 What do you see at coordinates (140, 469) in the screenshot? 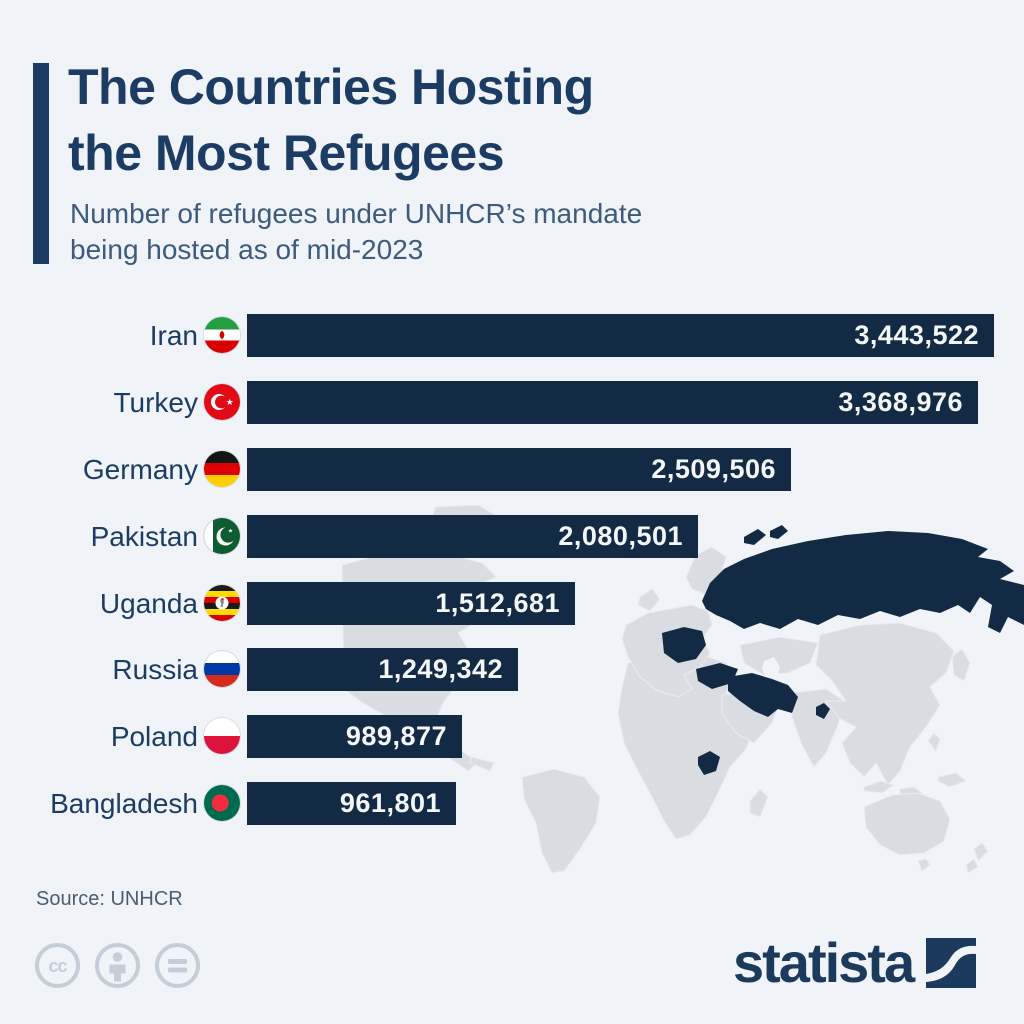
I see `country-label: Germany` at bounding box center [140, 469].